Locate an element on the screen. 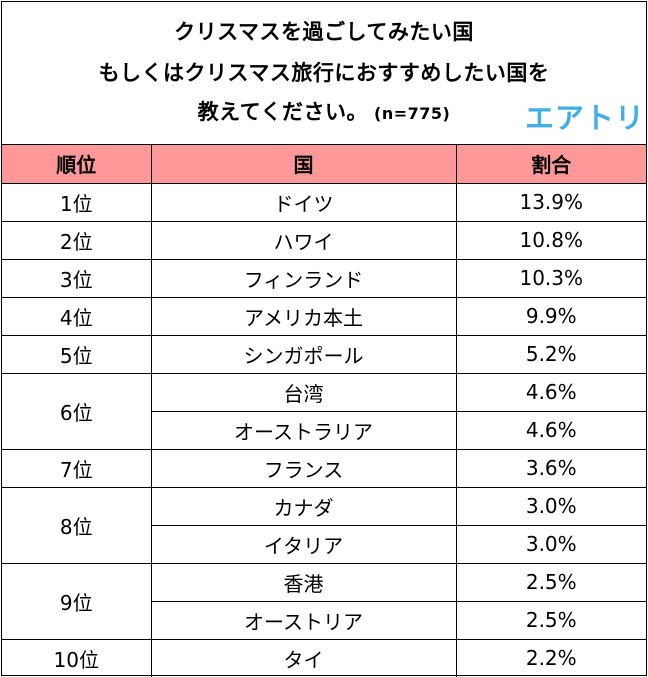  table-row: 10位 タイ 2.2% is located at coordinates (324, 657).